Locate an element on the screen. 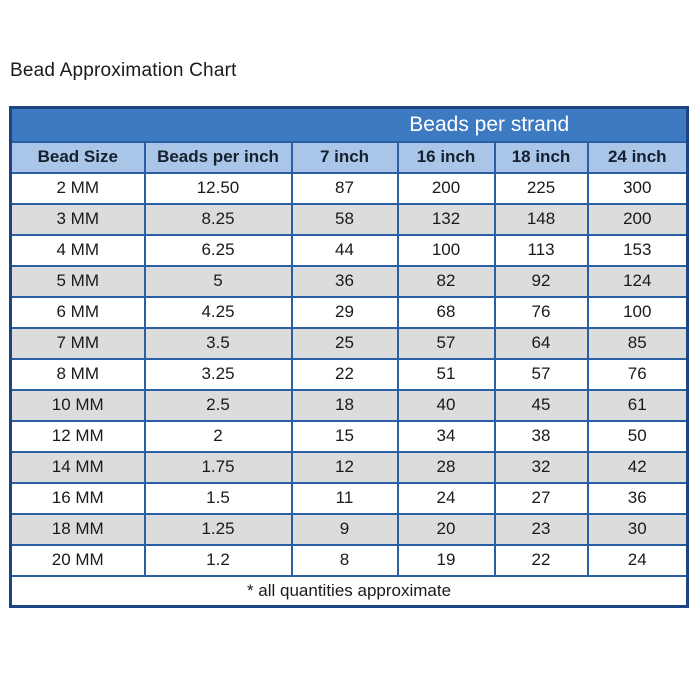 This screenshot has width=700, height=700. table-cell: 18 is located at coordinates (344, 405).